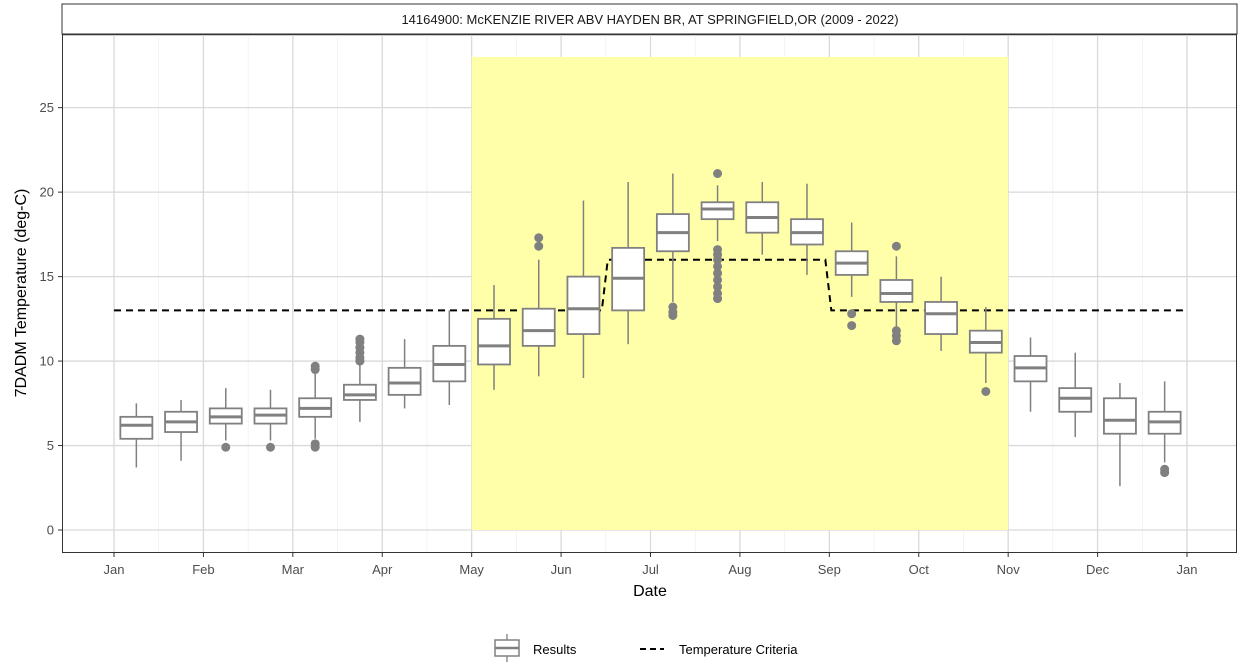  Describe the element at coordinates (829, 569) in the screenshot. I see `x-tick-label: Sep` at that location.